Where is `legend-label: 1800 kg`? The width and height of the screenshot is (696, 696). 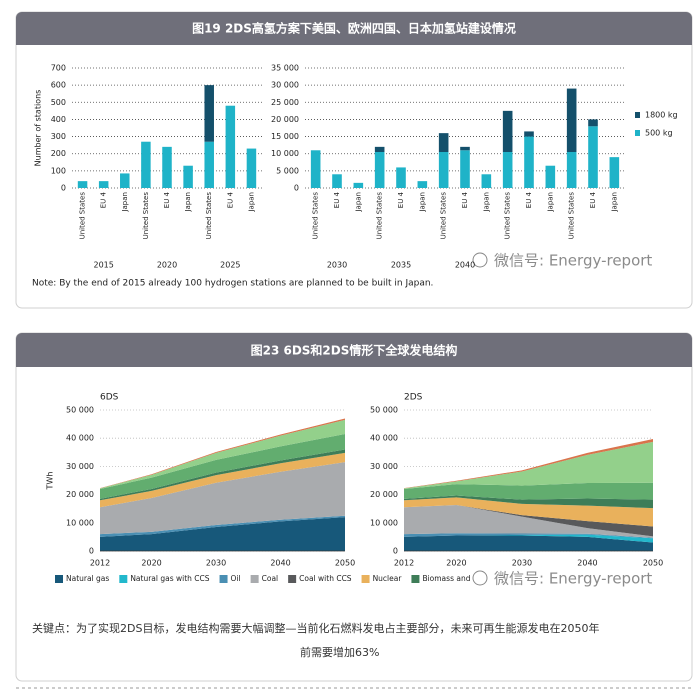 legend-label: 1800 kg is located at coordinates (661, 115).